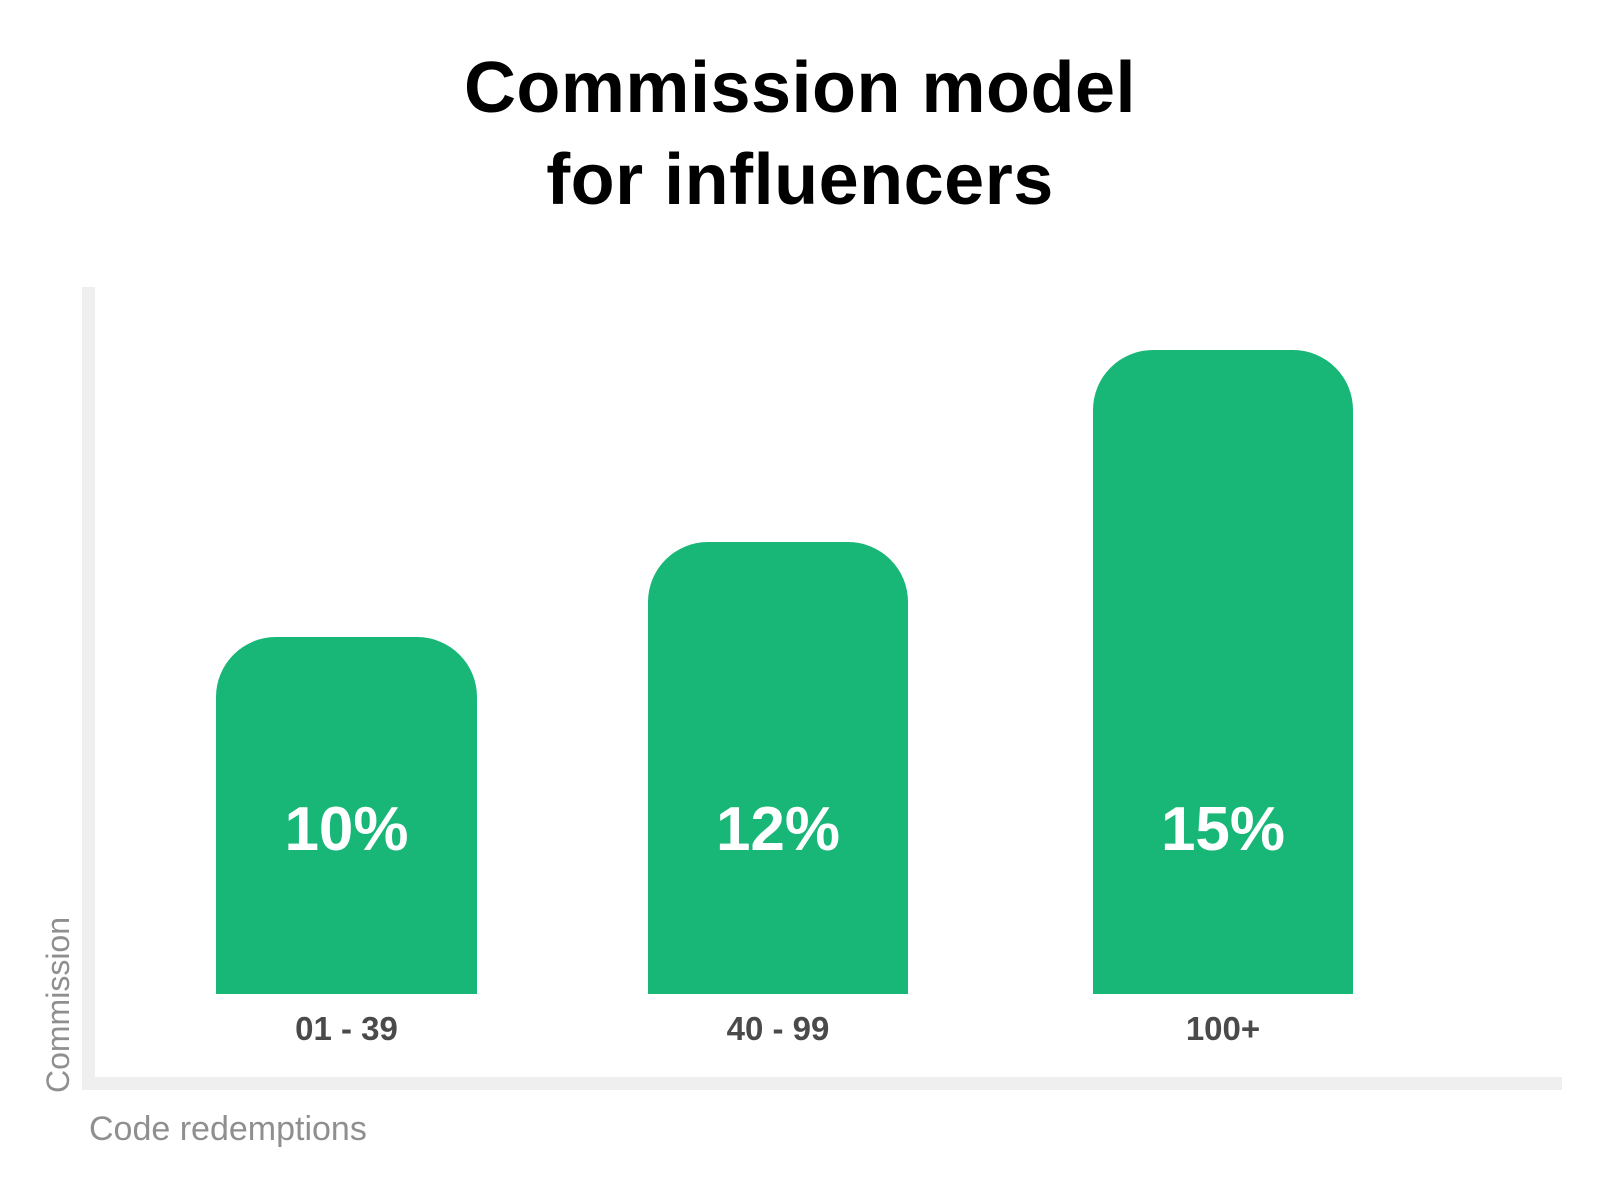 The image size is (1600, 1200). Describe the element at coordinates (778, 768) in the screenshot. I see `bar-40-99: 12%` at that location.